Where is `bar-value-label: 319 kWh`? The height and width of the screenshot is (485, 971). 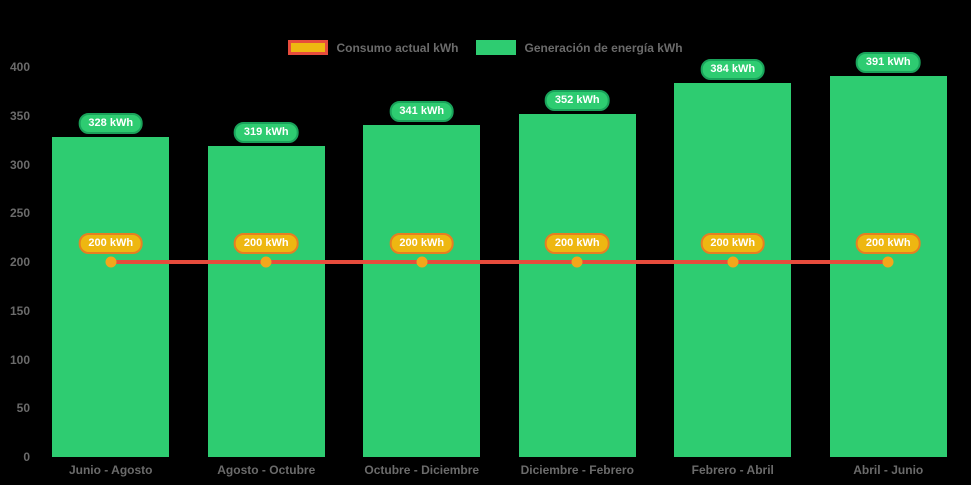 bar-value-label: 319 kWh is located at coordinates (266, 132).